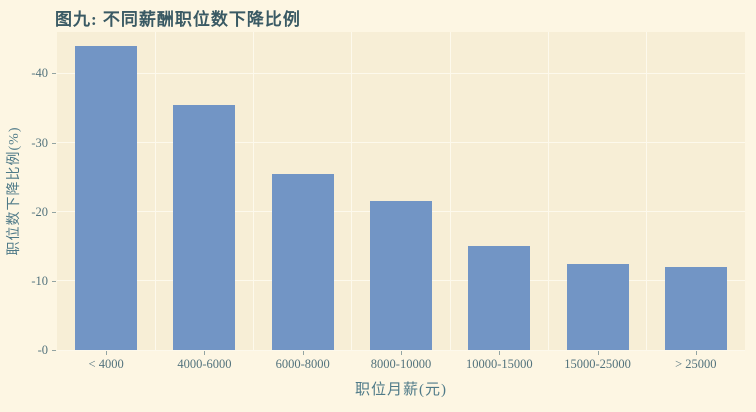  Describe the element at coordinates (42, 350) in the screenshot. I see `y-axis-tick-label: -0` at that location.